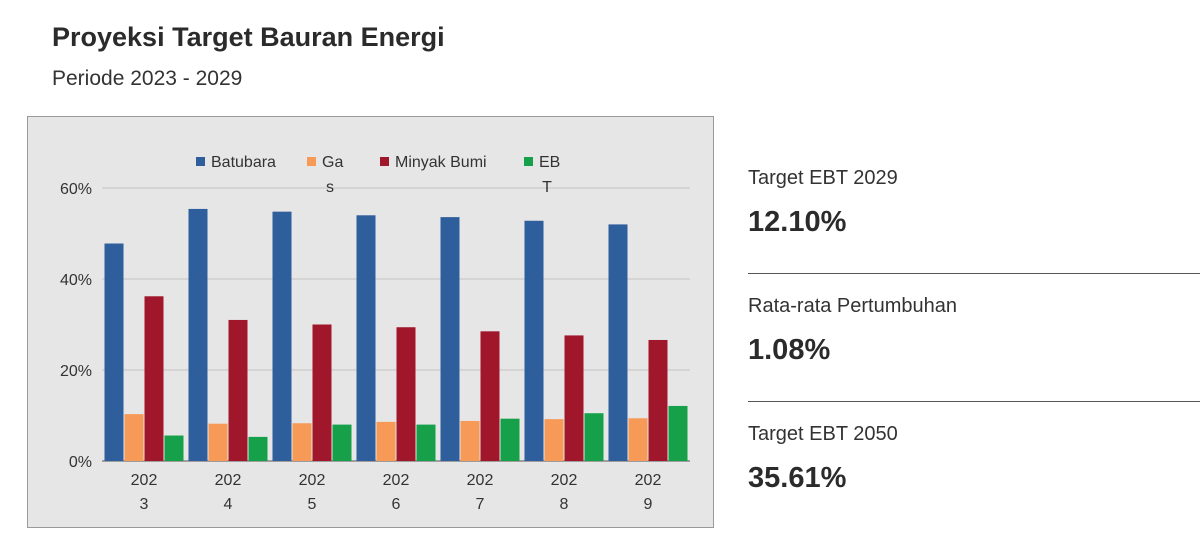  I want to click on stat-value: 12.10%, so click(797, 222).